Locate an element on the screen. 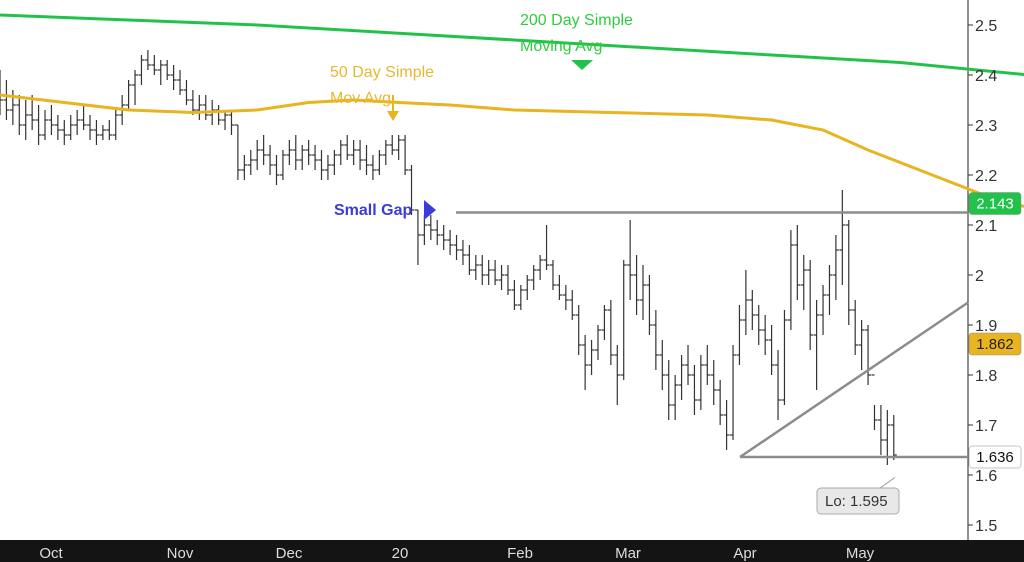  low-callout-box is located at coordinates (858, 501).